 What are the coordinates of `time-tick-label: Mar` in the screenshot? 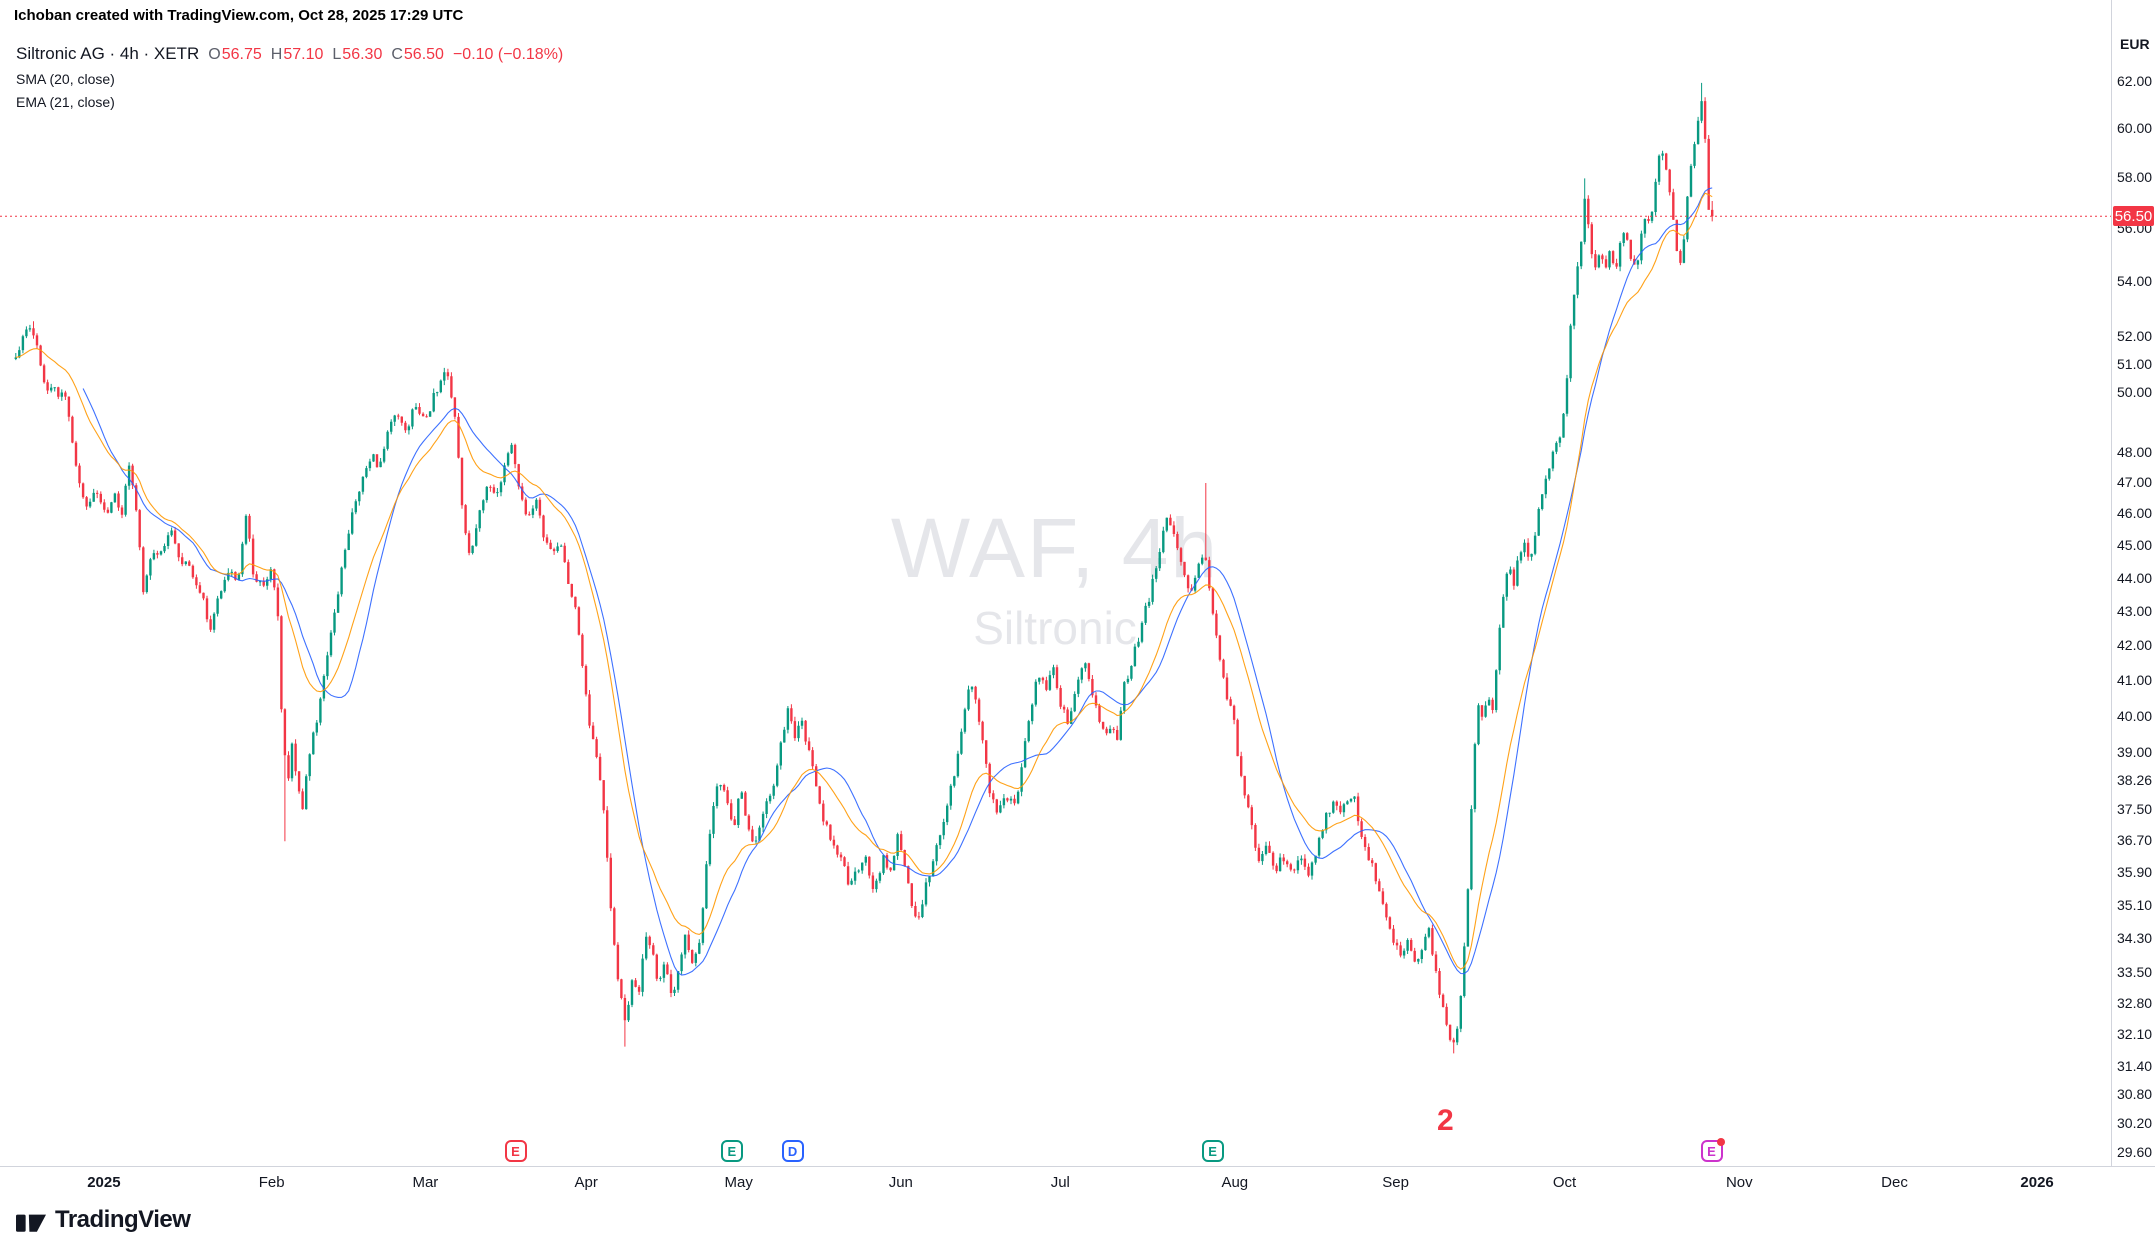 It's located at (425, 1182).